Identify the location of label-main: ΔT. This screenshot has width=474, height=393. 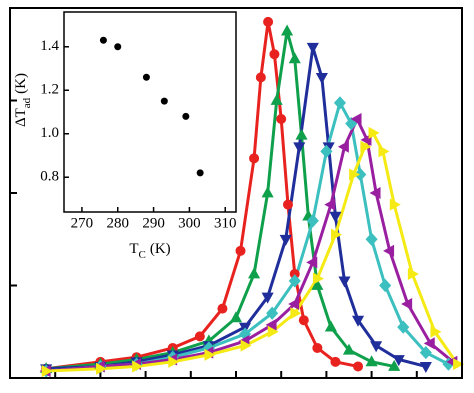
(21, 117).